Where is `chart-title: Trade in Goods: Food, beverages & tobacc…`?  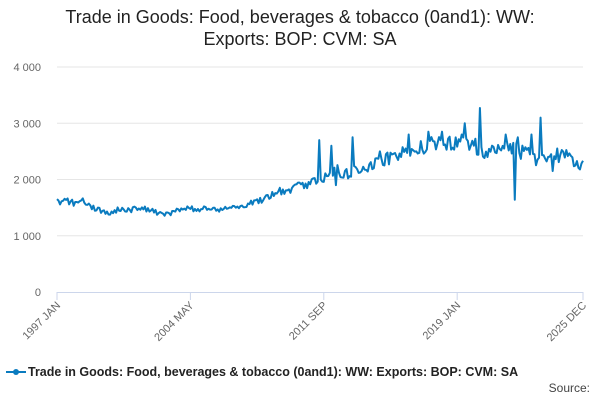
chart-title: Trade in Goods: Food, beverages & tobacc… is located at coordinates (300, 28).